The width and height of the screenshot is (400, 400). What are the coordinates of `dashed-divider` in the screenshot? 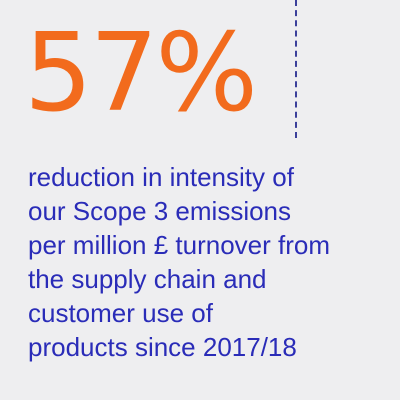 It's located at (296, 69).